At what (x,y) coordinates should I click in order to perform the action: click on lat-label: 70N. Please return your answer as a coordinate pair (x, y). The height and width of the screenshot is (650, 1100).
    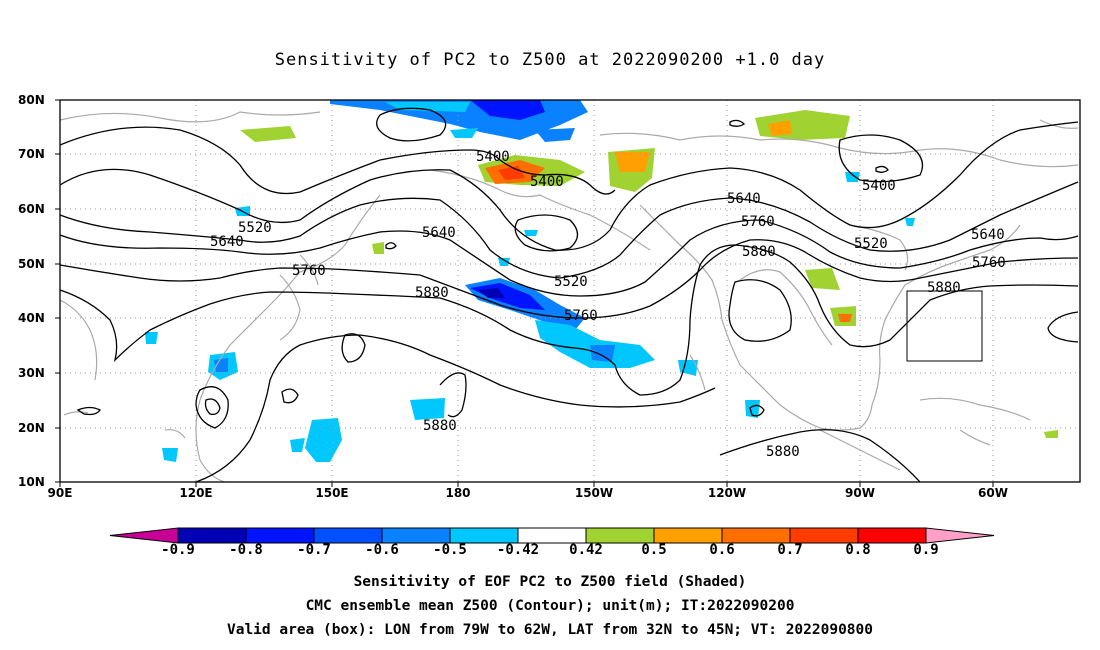
    Looking at the image, I should click on (31, 154).